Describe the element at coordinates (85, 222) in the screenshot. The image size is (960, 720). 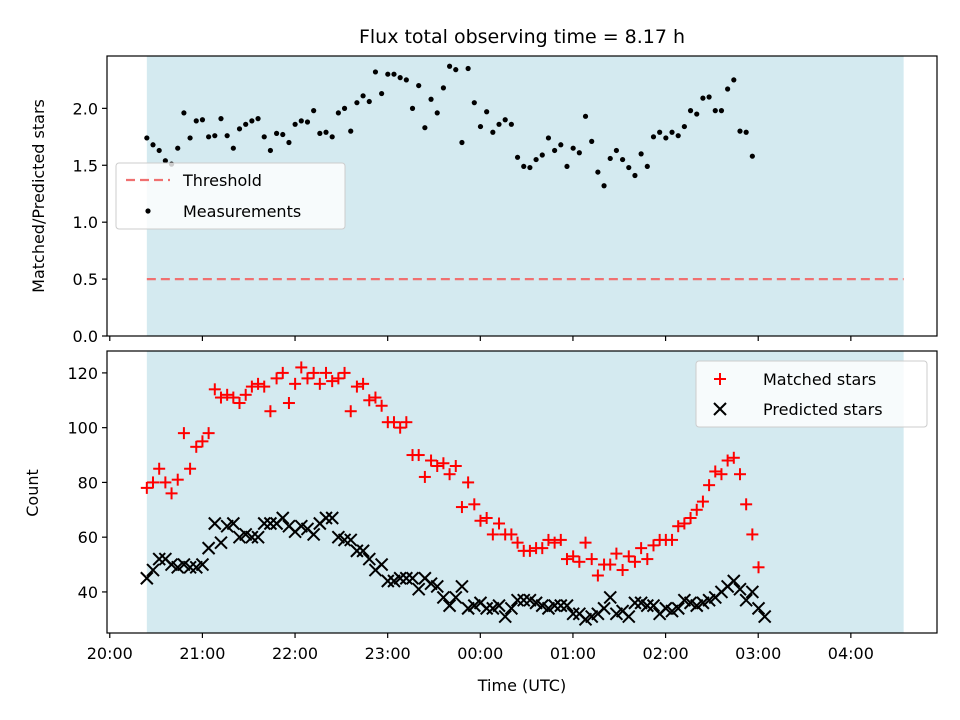
I see `ratio-y-tick-label: 1.0` at that location.